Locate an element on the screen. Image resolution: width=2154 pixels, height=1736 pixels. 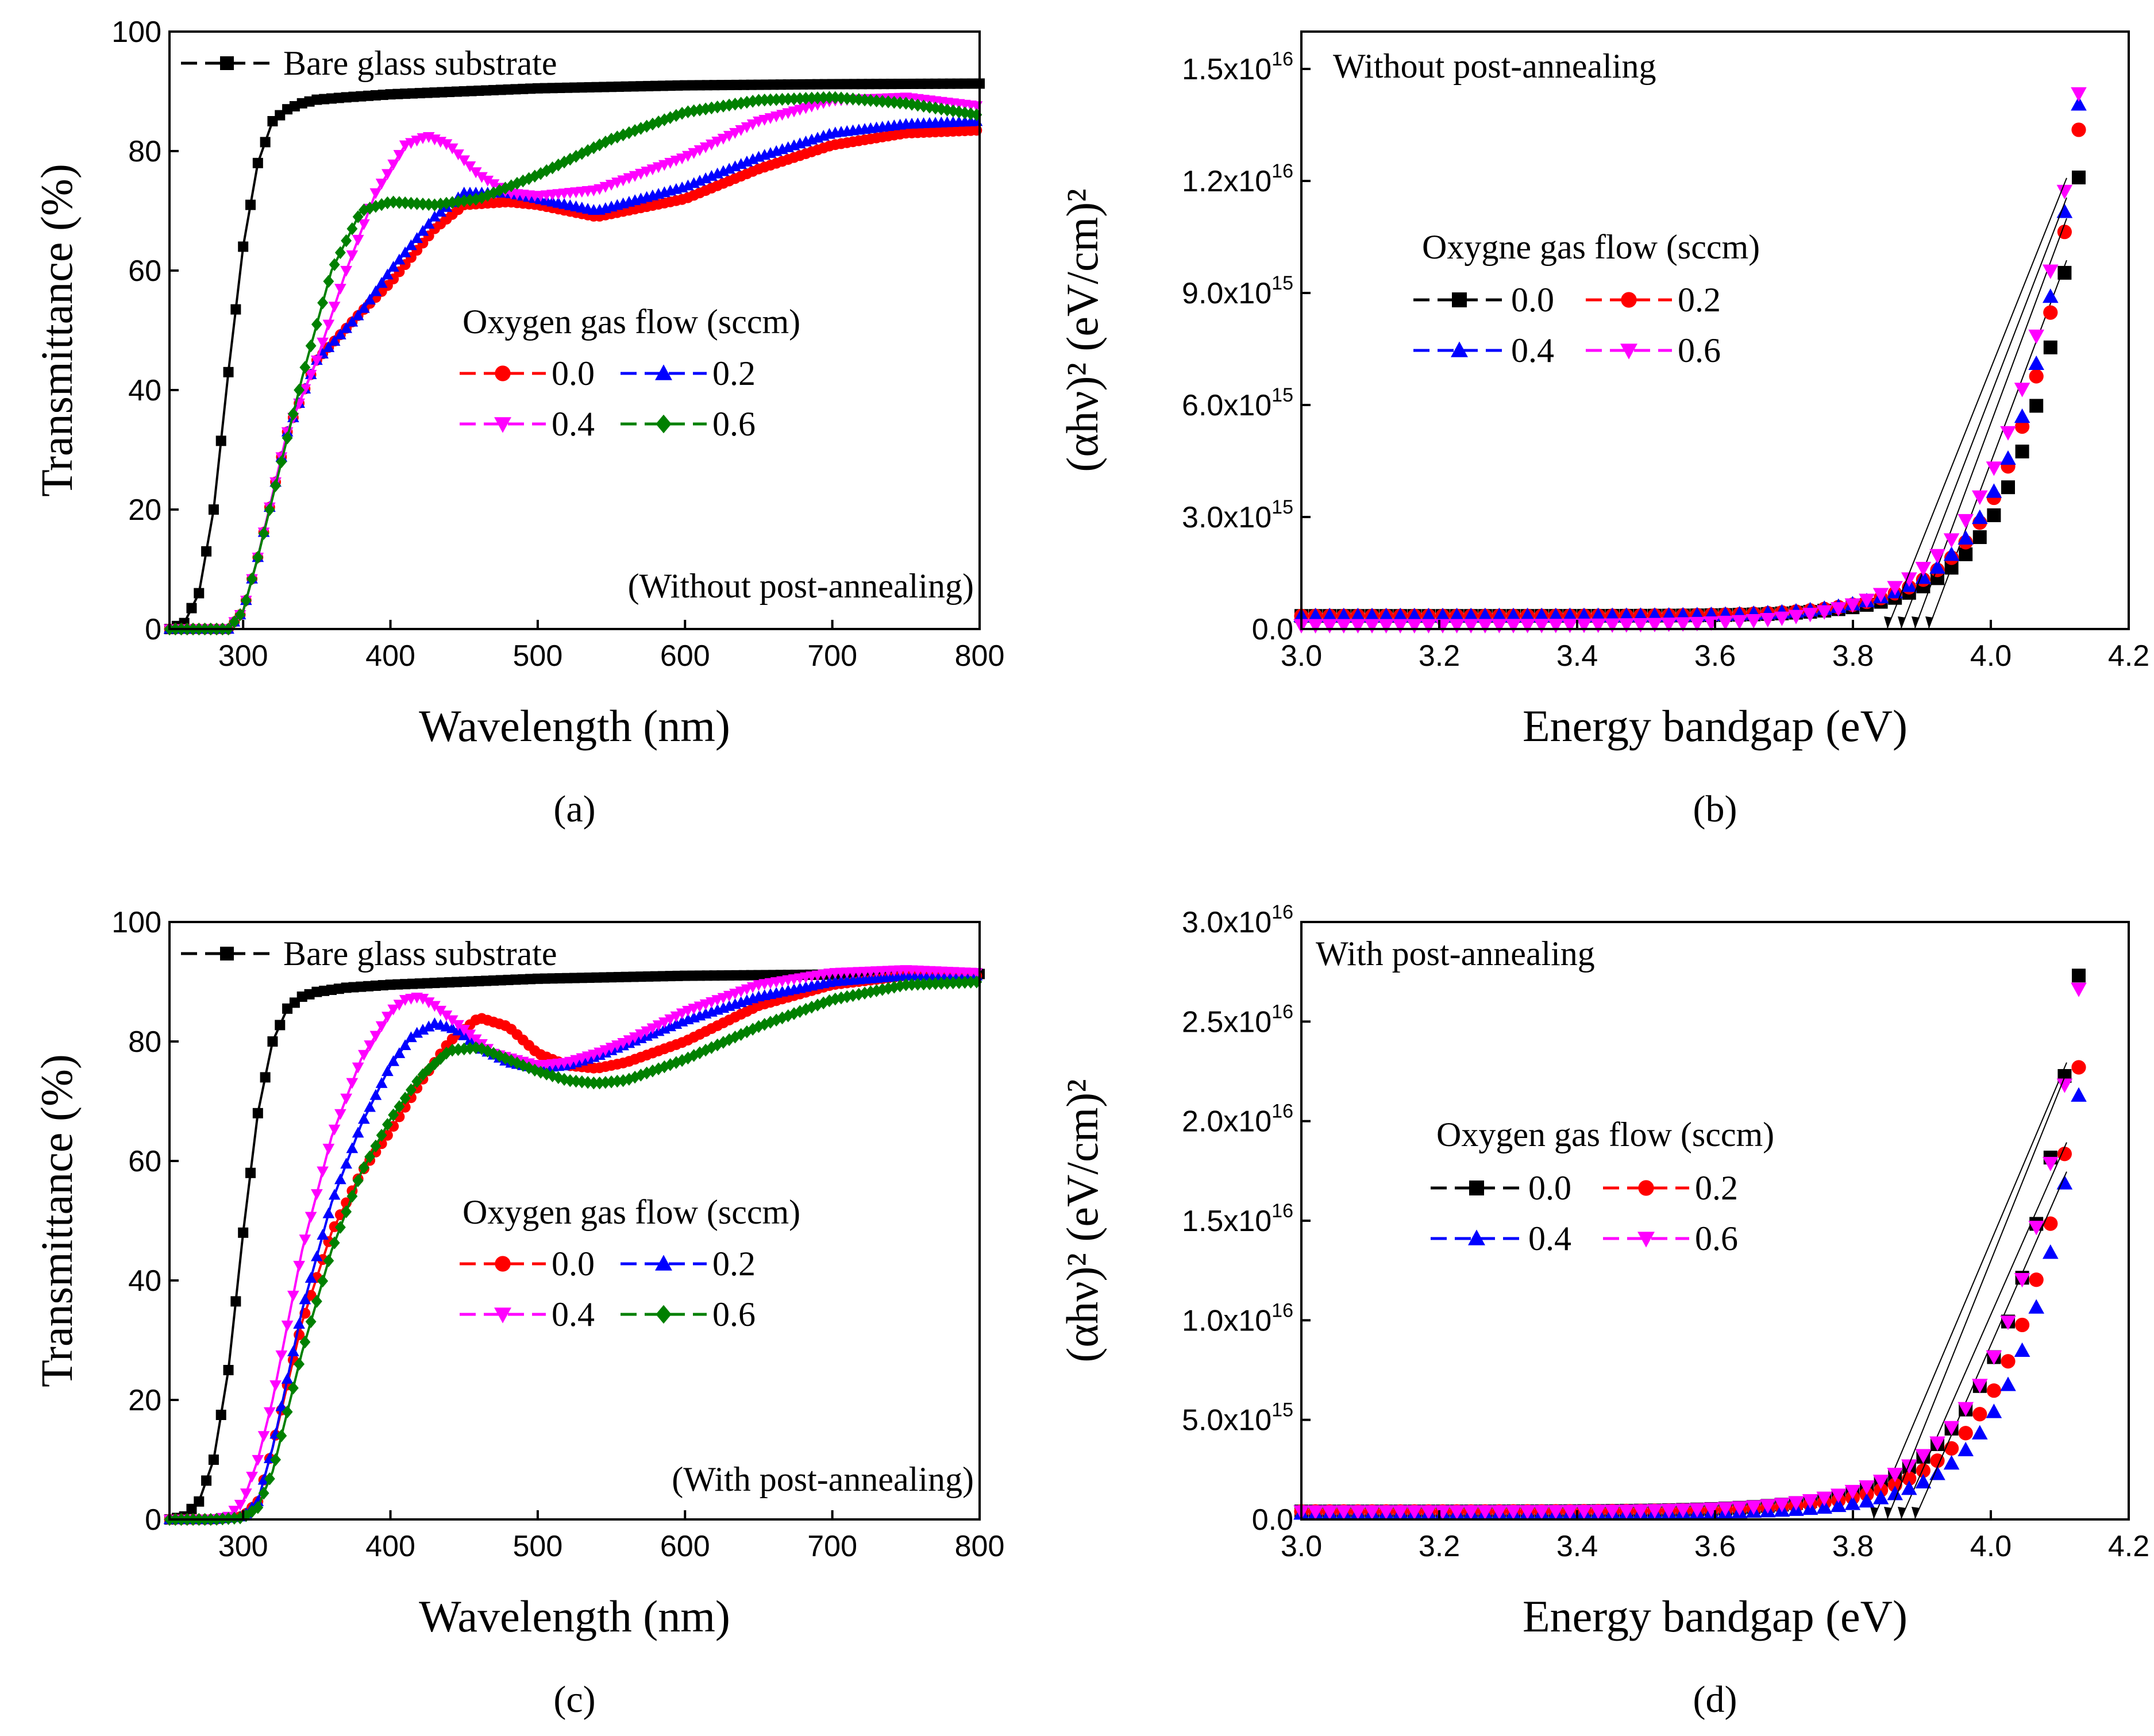
panel-a-plot-frame is located at coordinates (575, 330).